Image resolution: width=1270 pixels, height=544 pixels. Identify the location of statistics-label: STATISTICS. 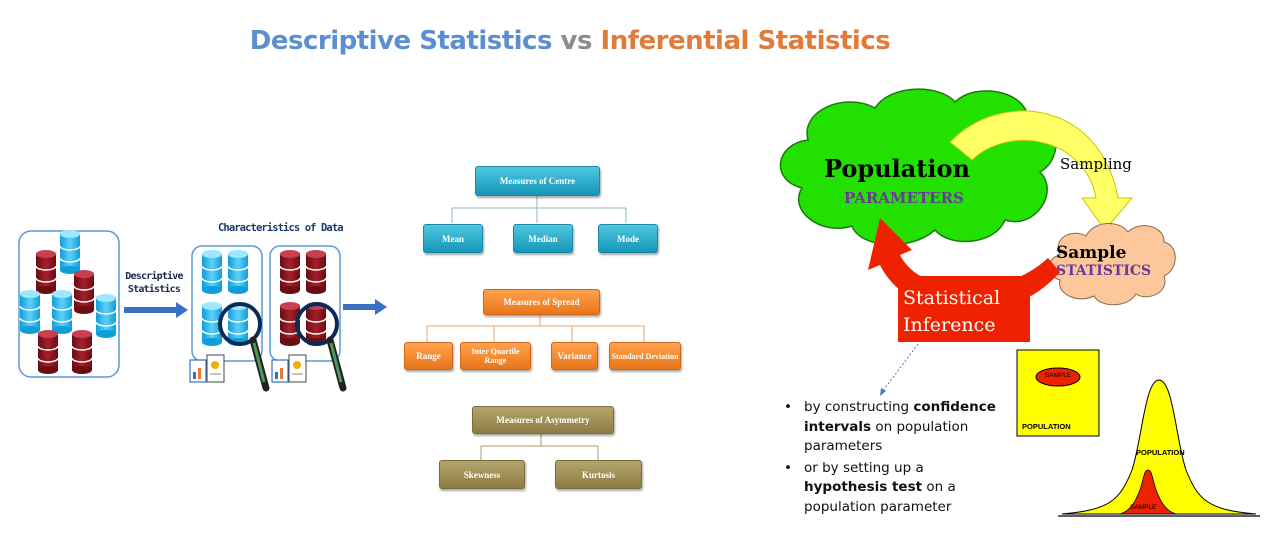
(1104, 271).